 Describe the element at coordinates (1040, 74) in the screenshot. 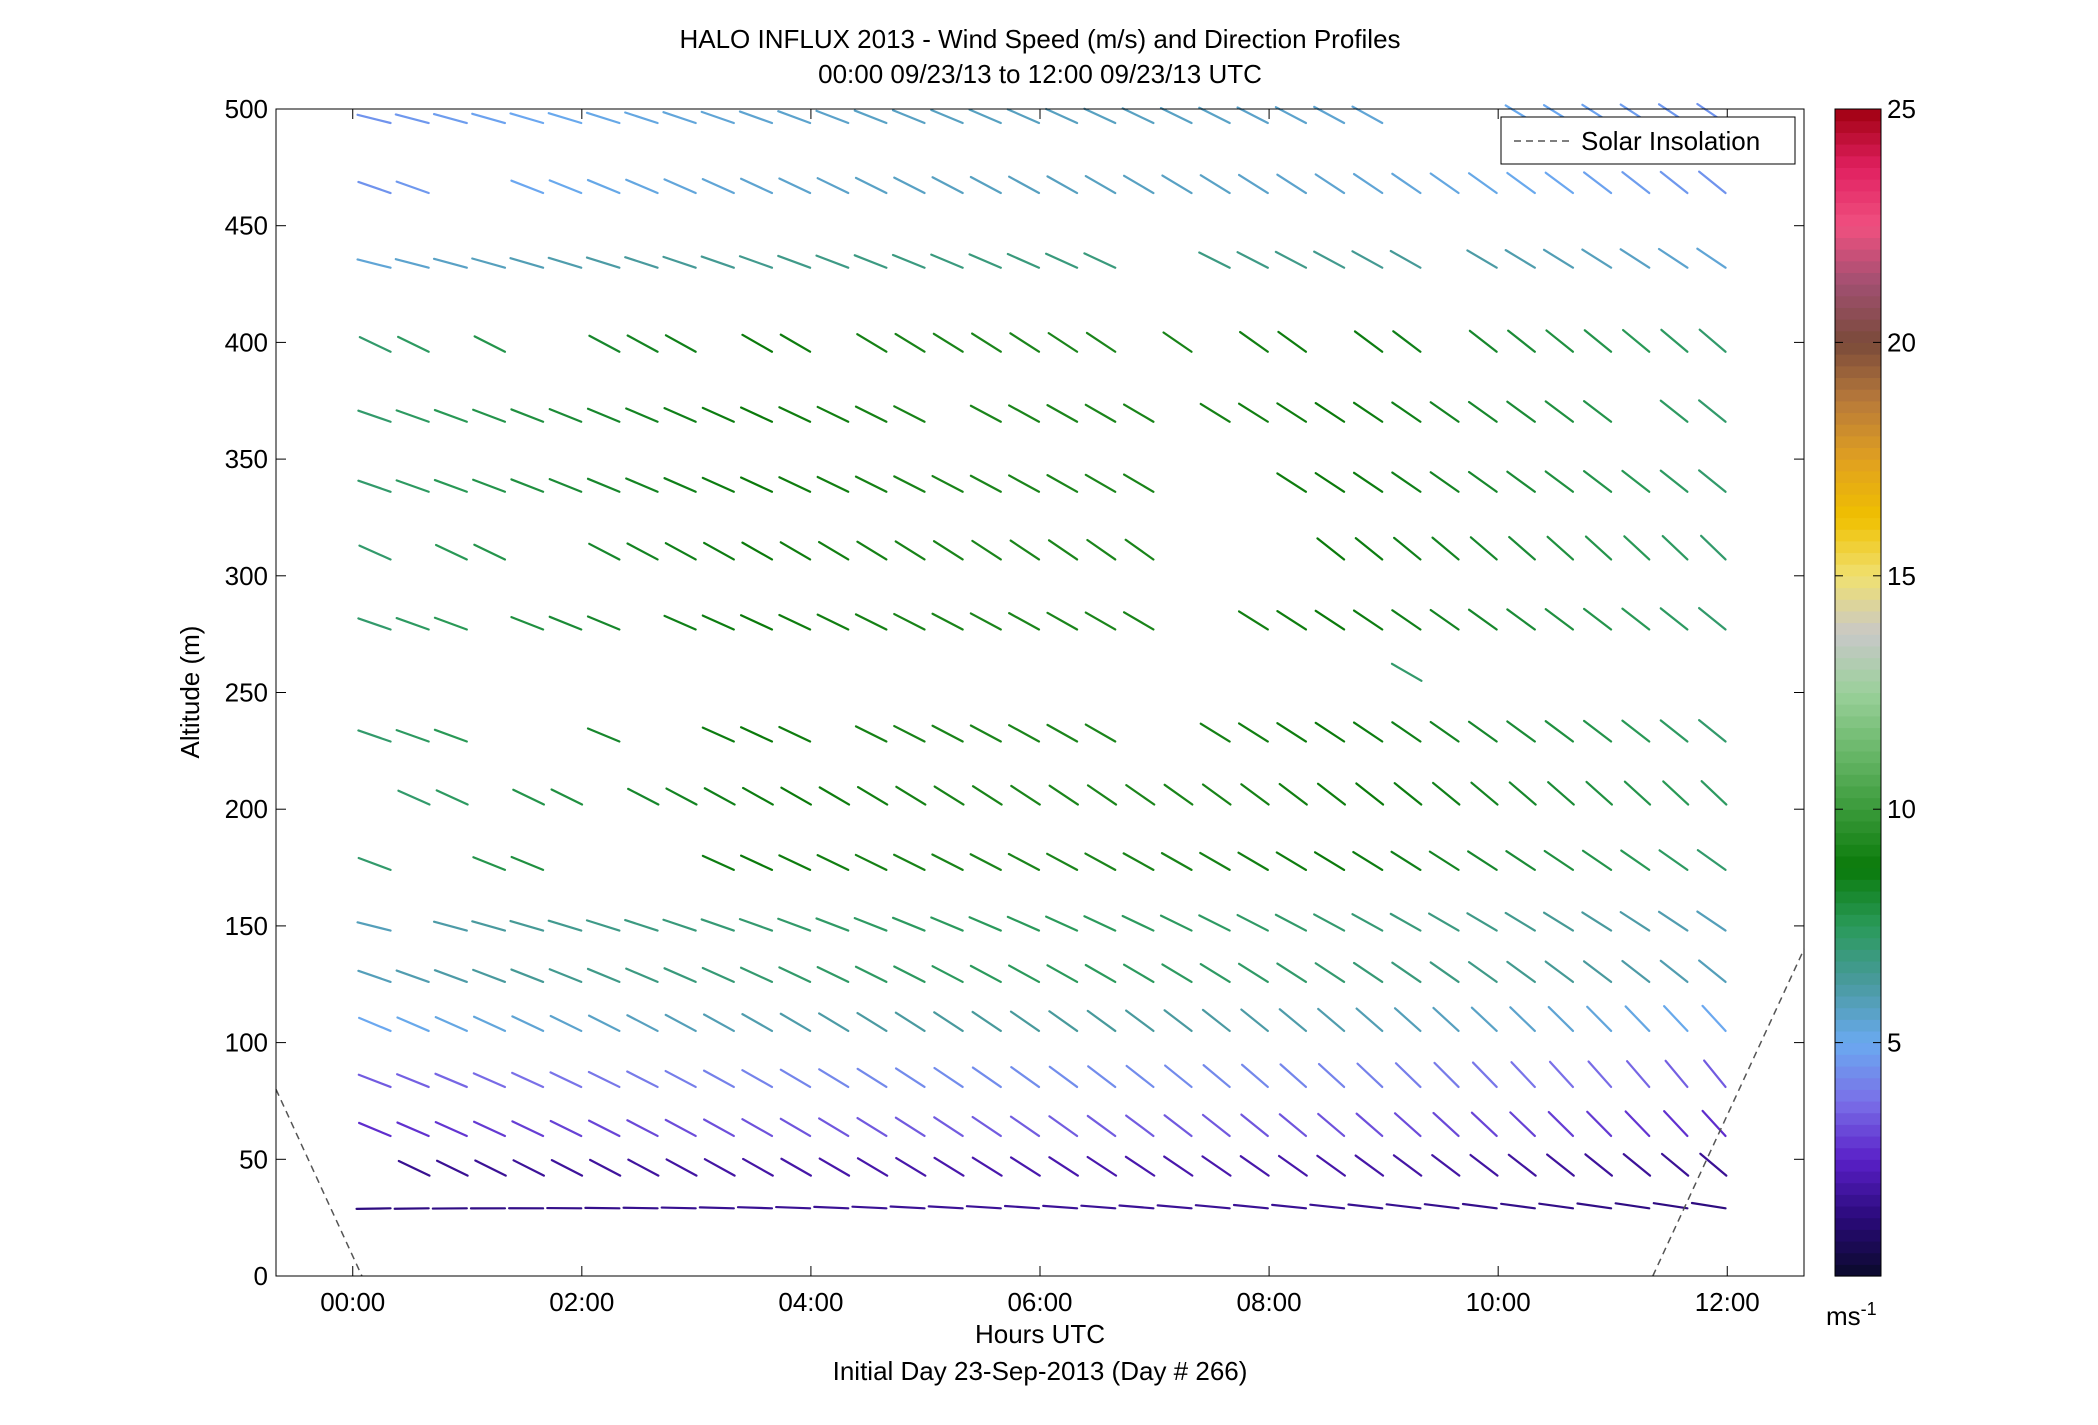

I see `chart-subtitle: 00:00 09/23/13 to 12:00 09/23/13 UTC` at that location.